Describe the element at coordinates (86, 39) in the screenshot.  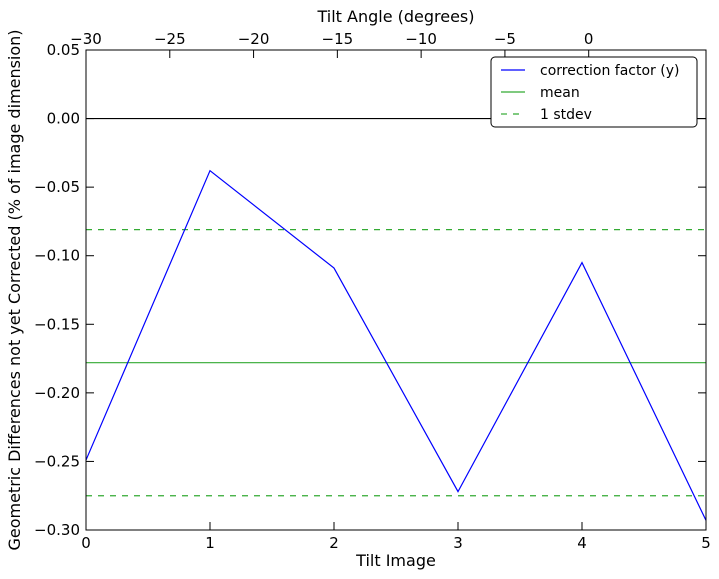
I see `top-tick-label: −30` at that location.